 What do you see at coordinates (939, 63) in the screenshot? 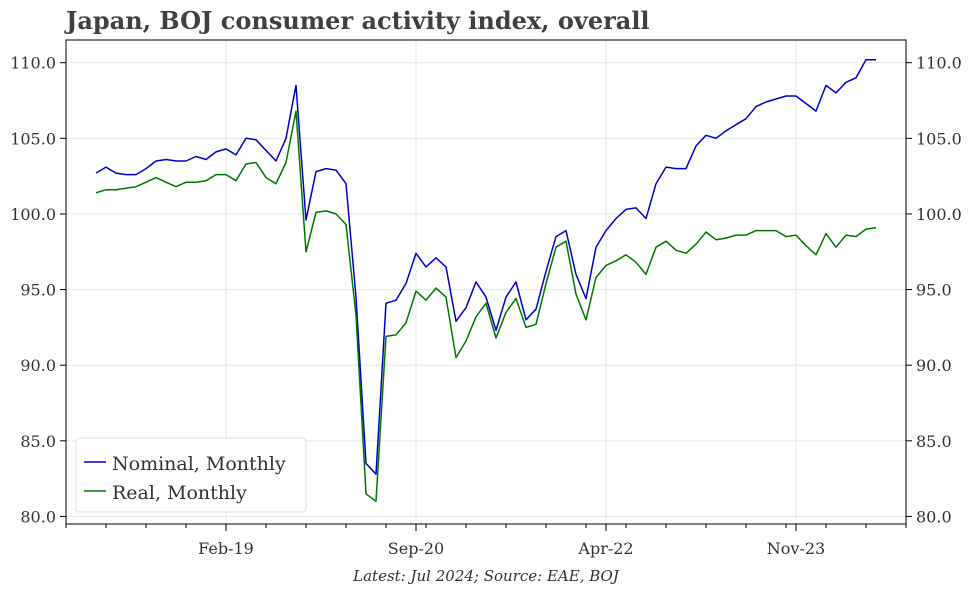
I see `y-tick-label-right: 110.0` at bounding box center [939, 63].